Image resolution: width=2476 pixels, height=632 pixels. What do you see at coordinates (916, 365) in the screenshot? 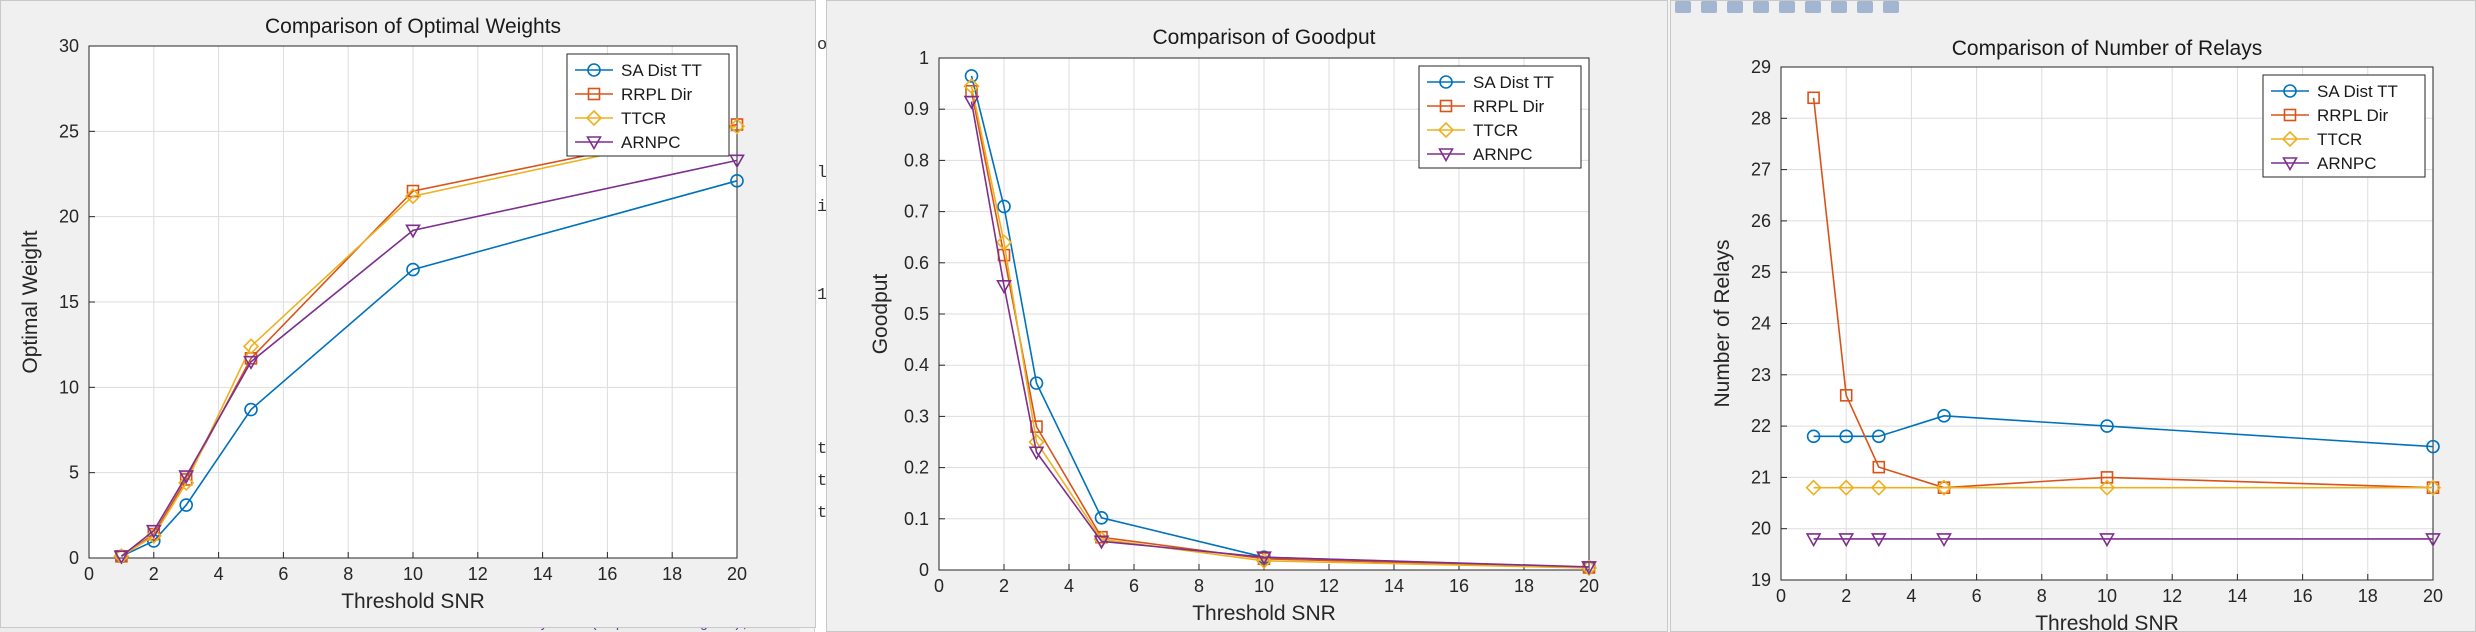
I see `y-tick-label: 0.4` at bounding box center [916, 365].